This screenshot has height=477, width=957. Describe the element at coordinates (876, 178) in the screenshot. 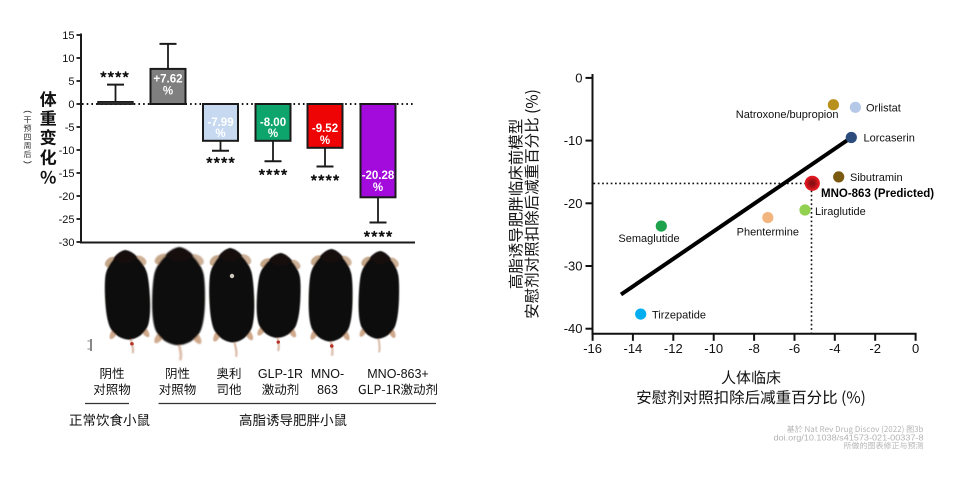

I see `svg-text: Sibutramin` at that location.